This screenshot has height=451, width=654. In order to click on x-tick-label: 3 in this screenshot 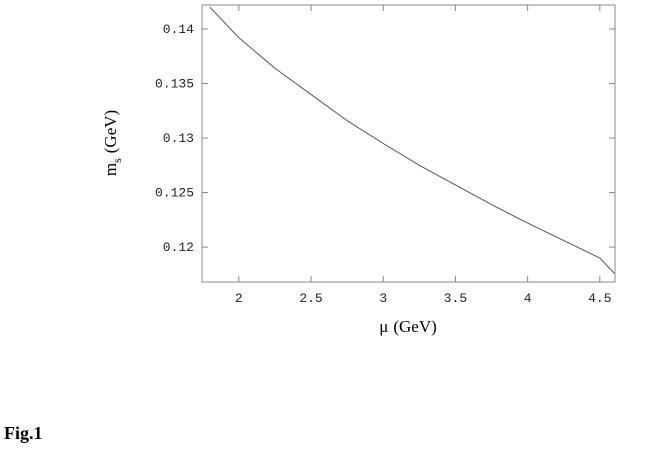, I will do `click(383, 298)`.